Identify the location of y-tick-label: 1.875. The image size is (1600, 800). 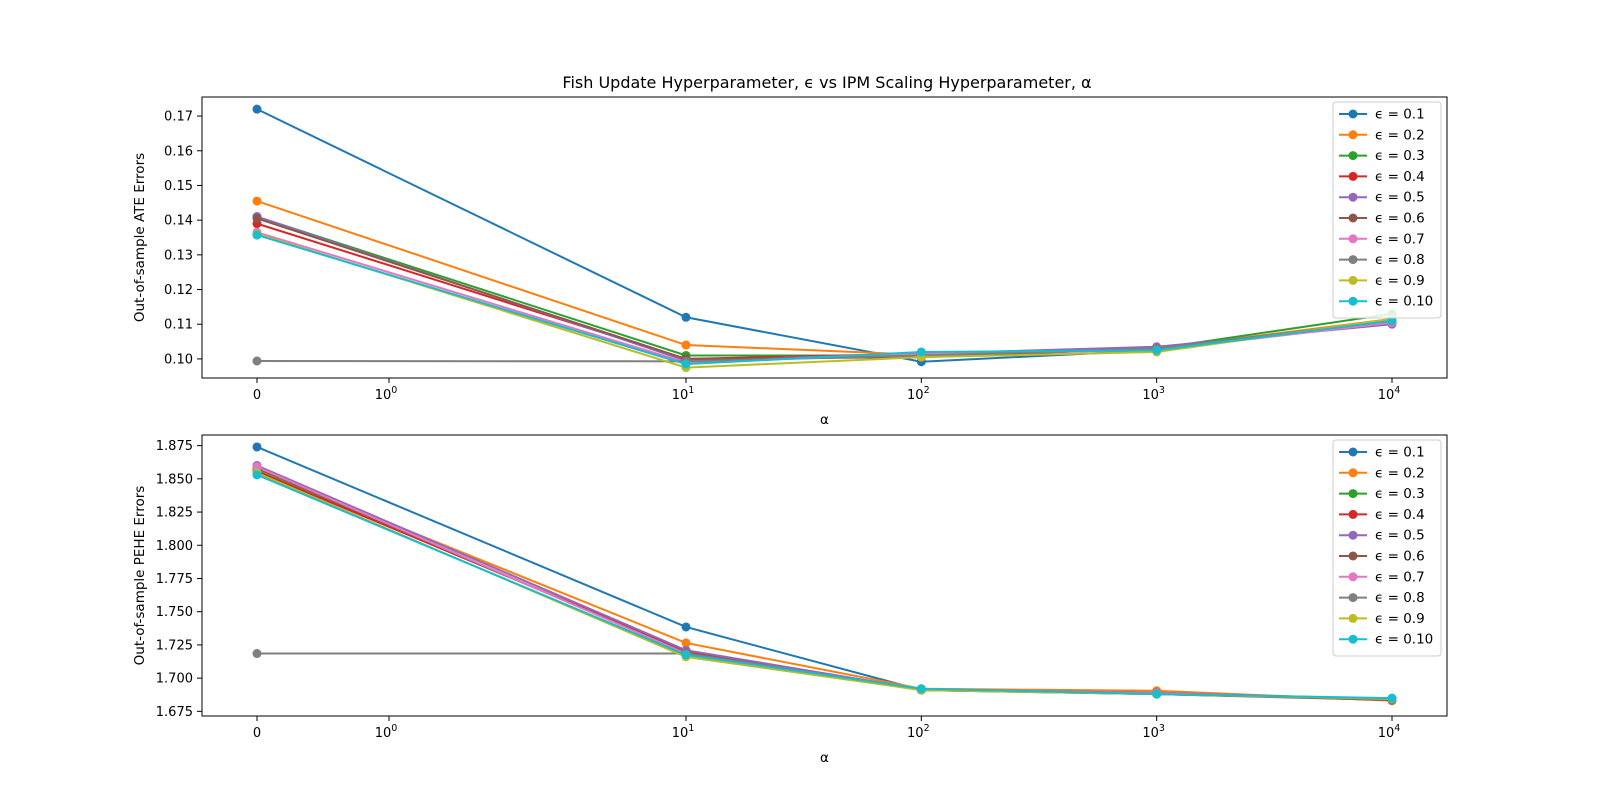
(174, 446).